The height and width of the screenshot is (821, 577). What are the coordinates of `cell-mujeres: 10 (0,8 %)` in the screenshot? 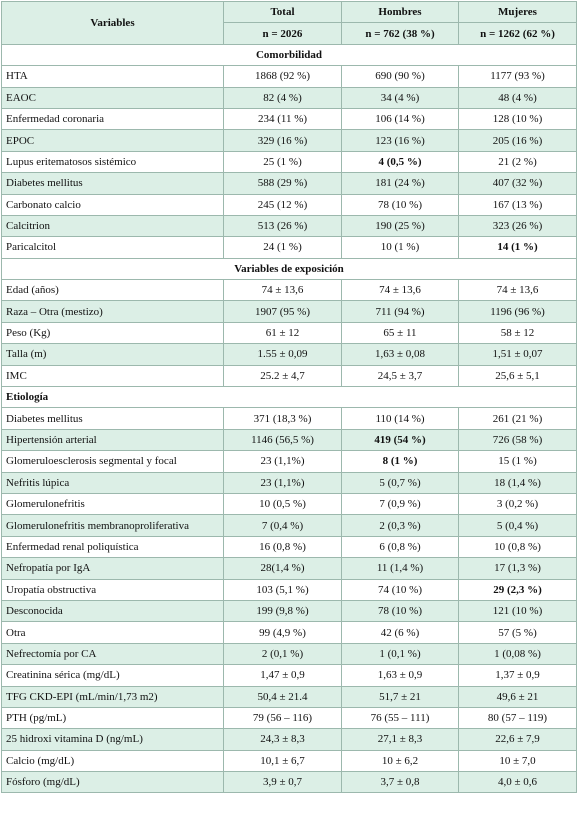 It's located at (517, 547).